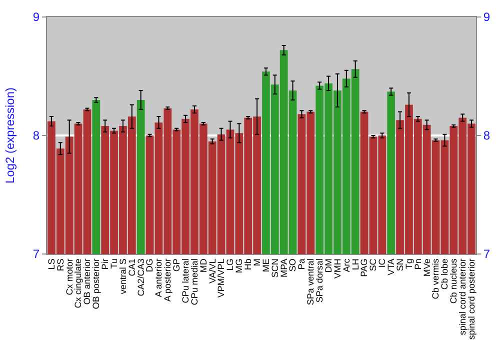  Describe the element at coordinates (275, 268) in the screenshot. I see `x-tick-label: SCN` at that location.